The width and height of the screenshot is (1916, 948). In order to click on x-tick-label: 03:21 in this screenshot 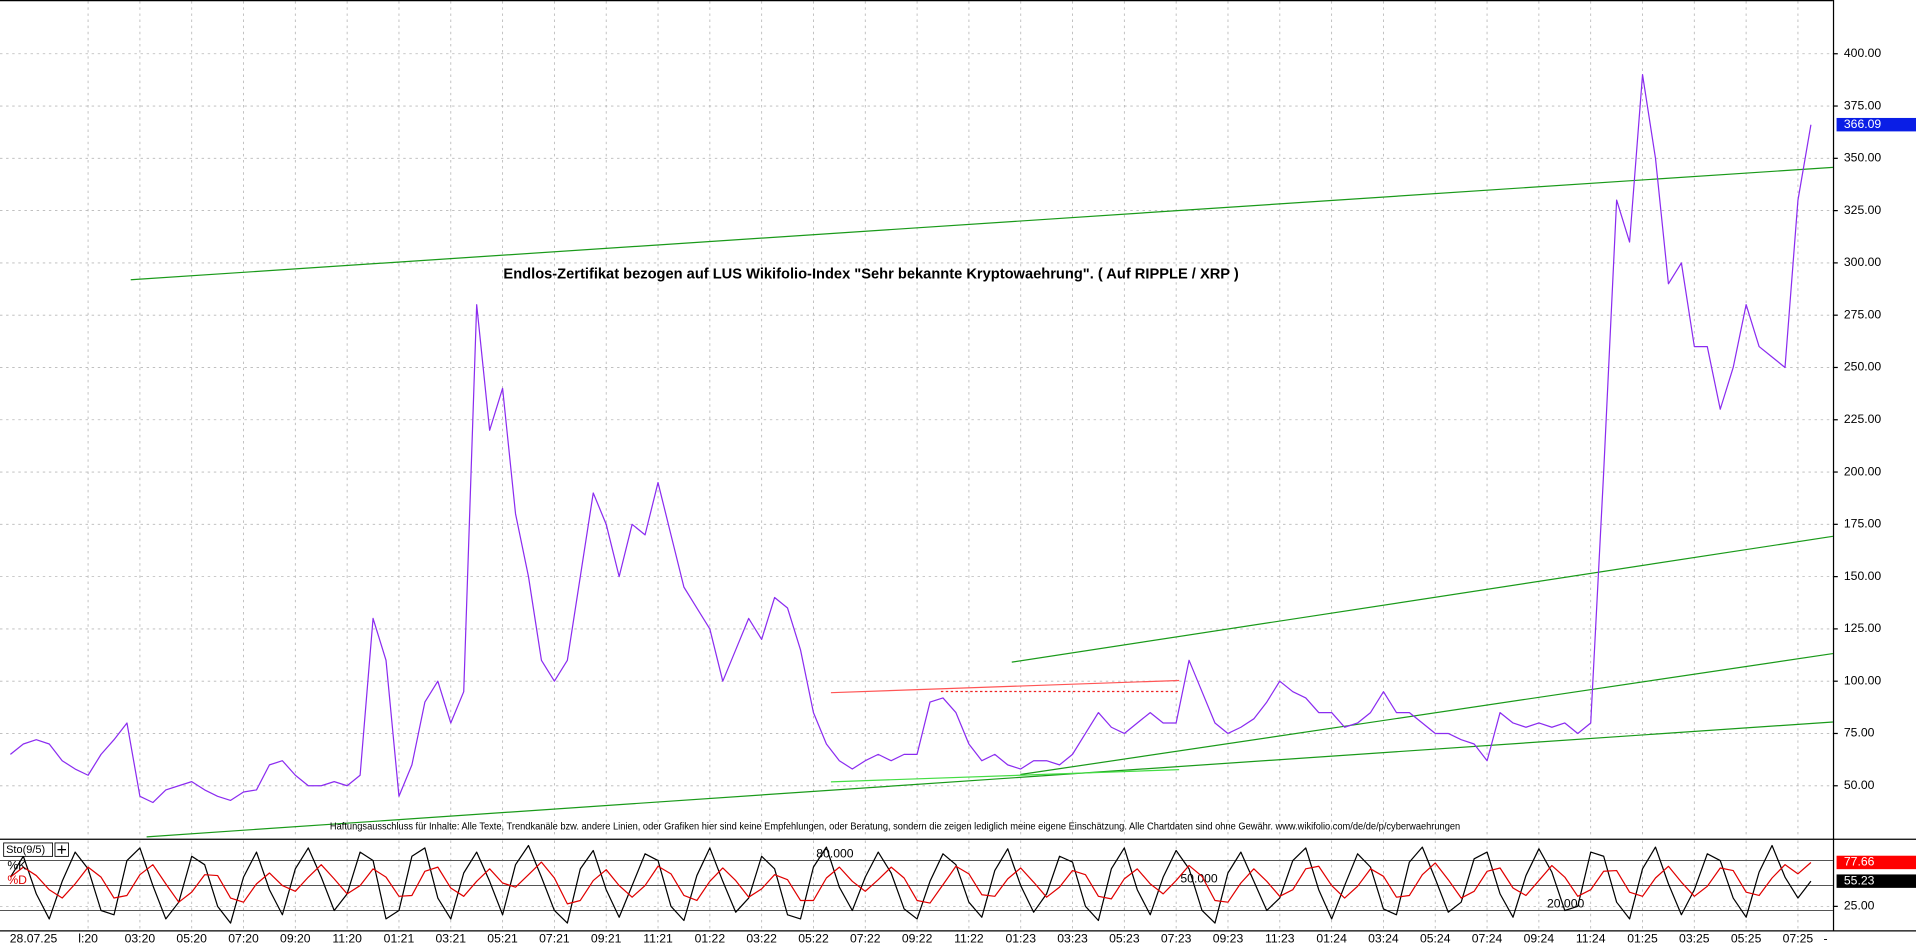, I will do `click(451, 939)`.